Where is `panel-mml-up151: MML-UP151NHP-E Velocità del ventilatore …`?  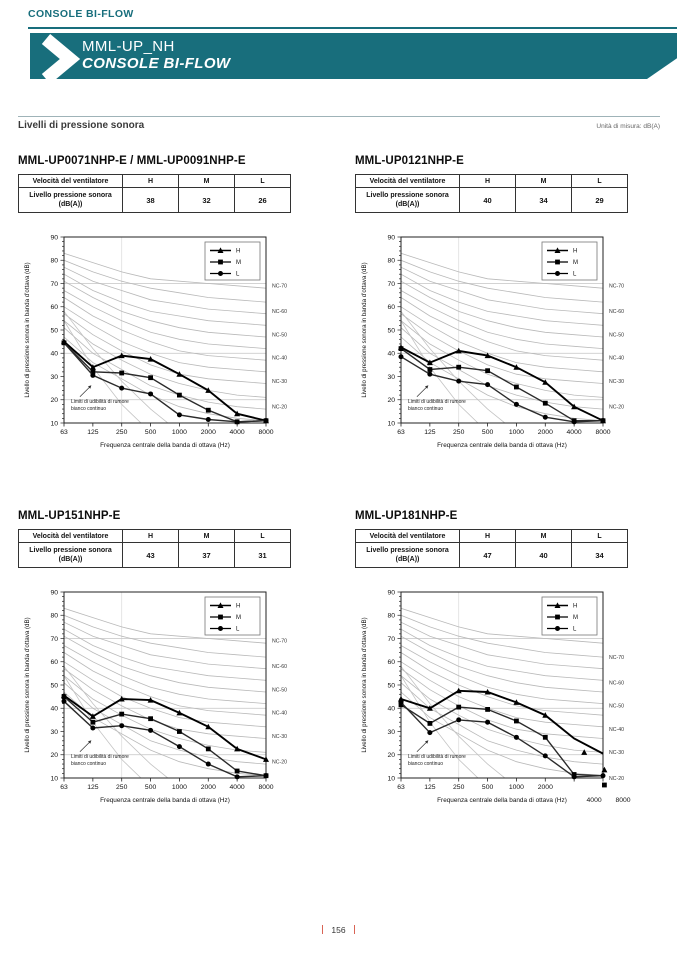 panel-mml-up151: MML-UP151NHP-E Velocità del ventilatore … is located at coordinates (179, 660).